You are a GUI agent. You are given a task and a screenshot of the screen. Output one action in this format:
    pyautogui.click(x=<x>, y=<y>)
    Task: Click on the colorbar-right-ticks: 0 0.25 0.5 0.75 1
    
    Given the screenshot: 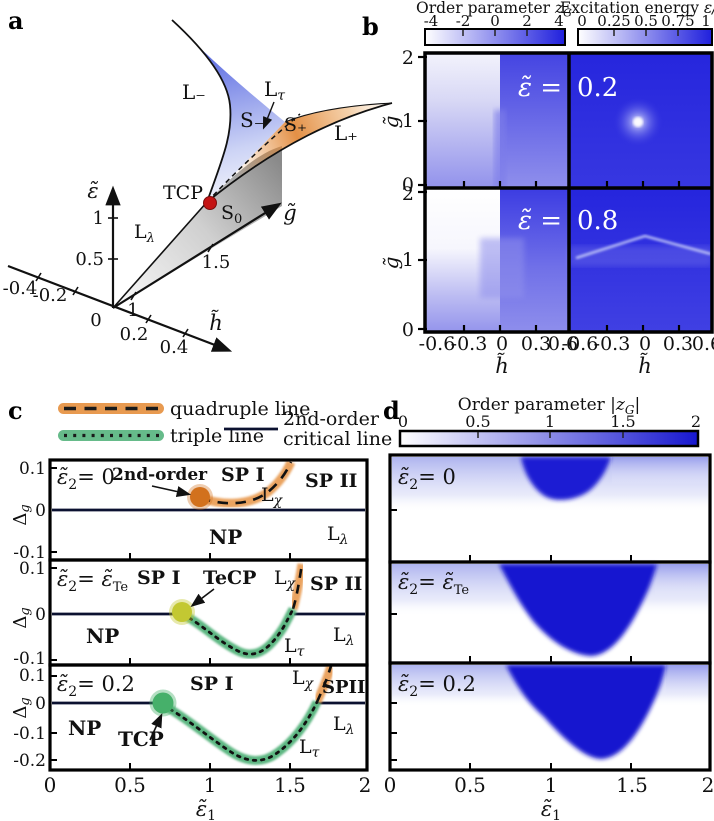 What is the action you would take?
    pyautogui.click(x=644, y=21)
    